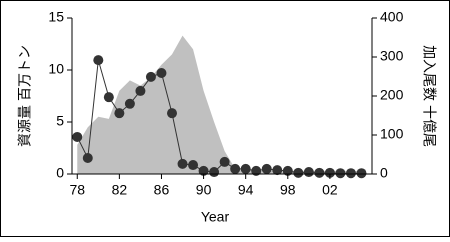 This screenshot has width=450, height=242. I want to click on y-tick-label: 0, so click(60, 173).